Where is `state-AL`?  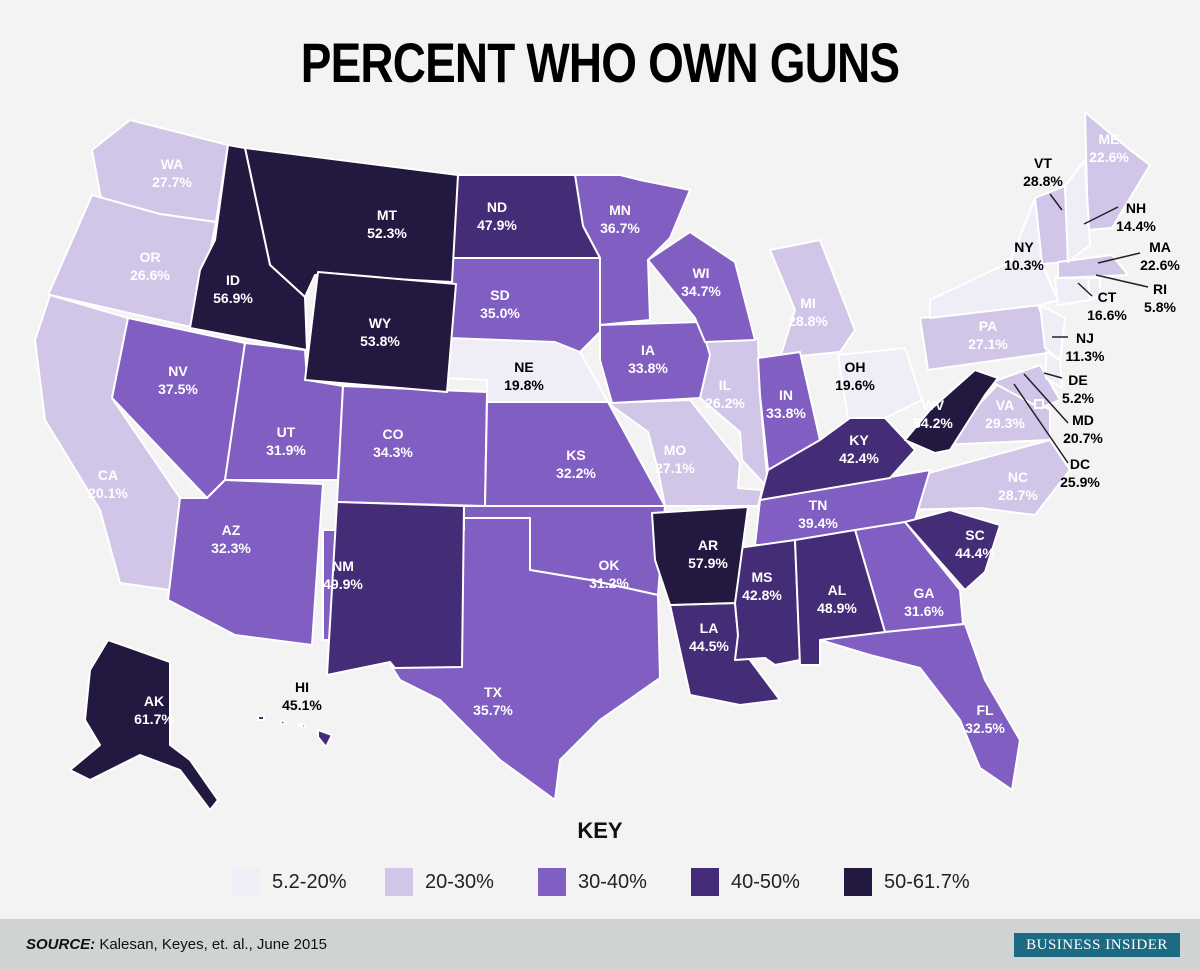 state-AL is located at coordinates (840, 597).